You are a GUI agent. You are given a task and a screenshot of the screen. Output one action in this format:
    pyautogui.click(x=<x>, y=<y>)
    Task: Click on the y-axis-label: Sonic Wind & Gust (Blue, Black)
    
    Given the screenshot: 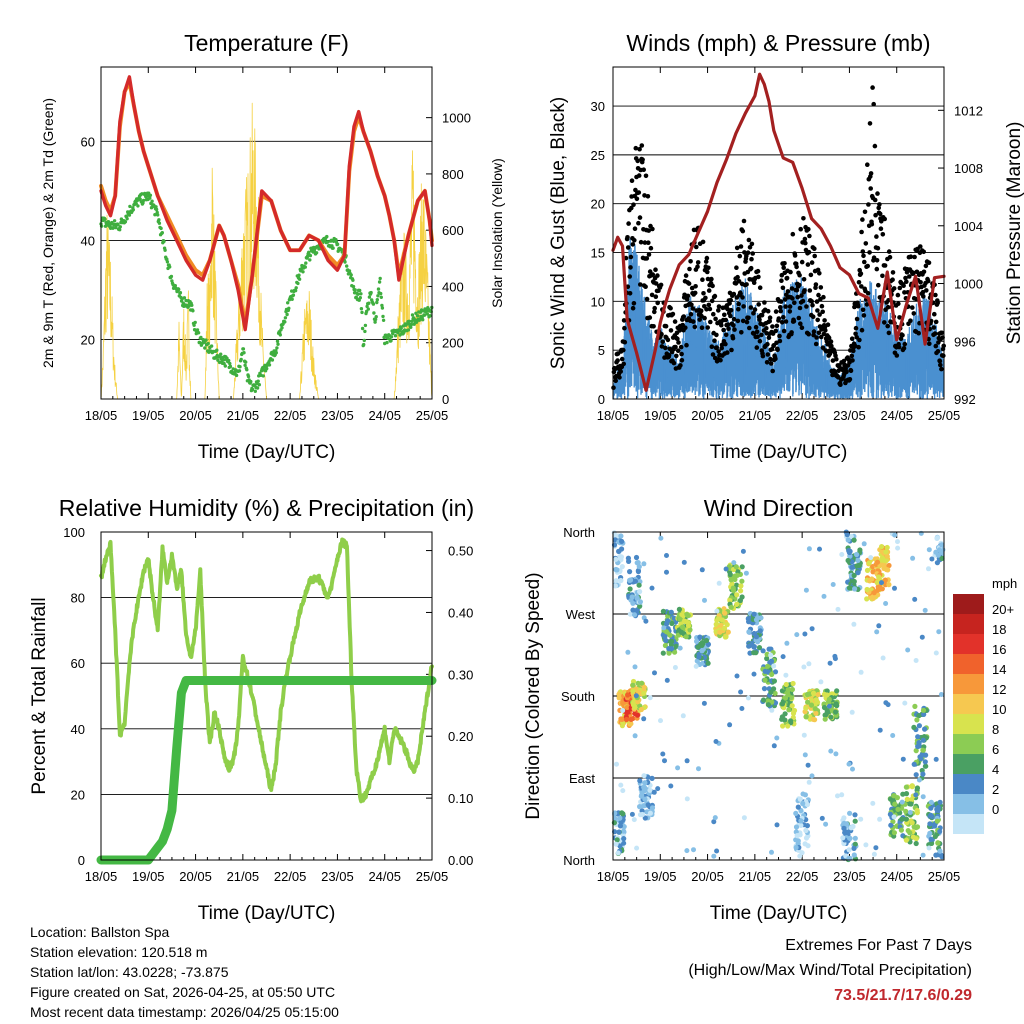 What is the action you would take?
    pyautogui.click(x=558, y=233)
    